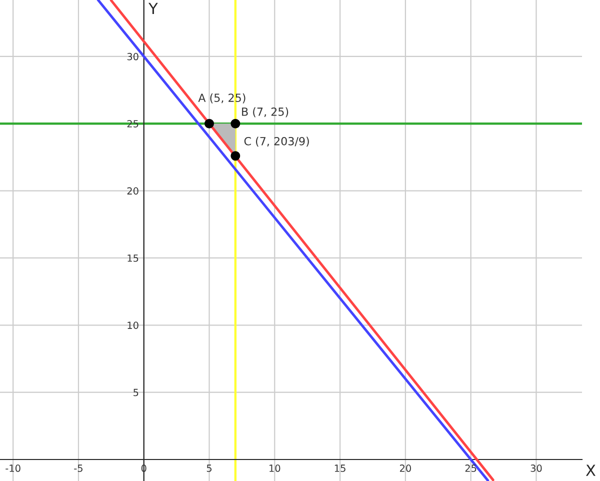 The height and width of the screenshot is (481, 600). I want to click on y-axis-title: Y, so click(153, 8).